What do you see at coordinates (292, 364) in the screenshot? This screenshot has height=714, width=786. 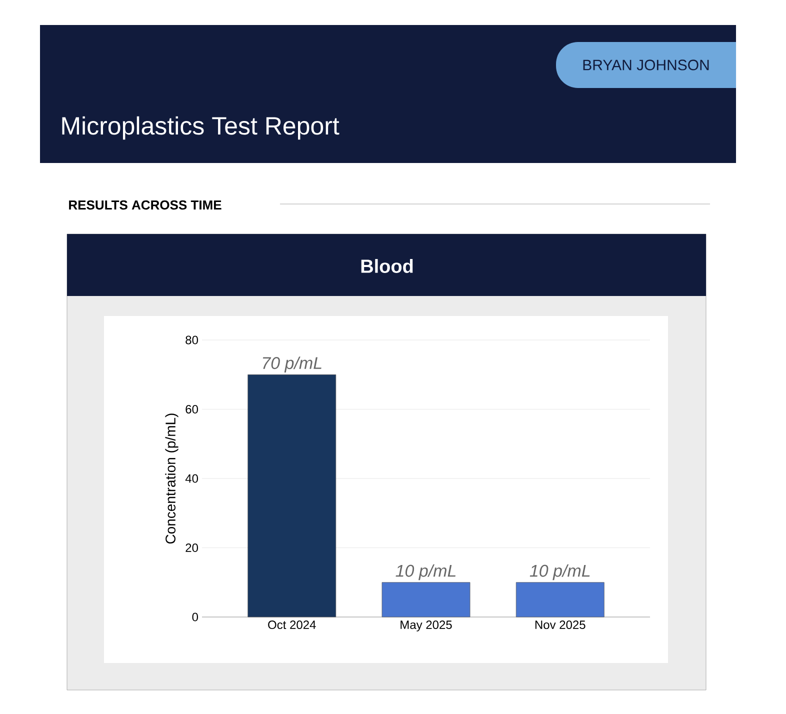 I see `data-label: 70 p/mL` at bounding box center [292, 364].